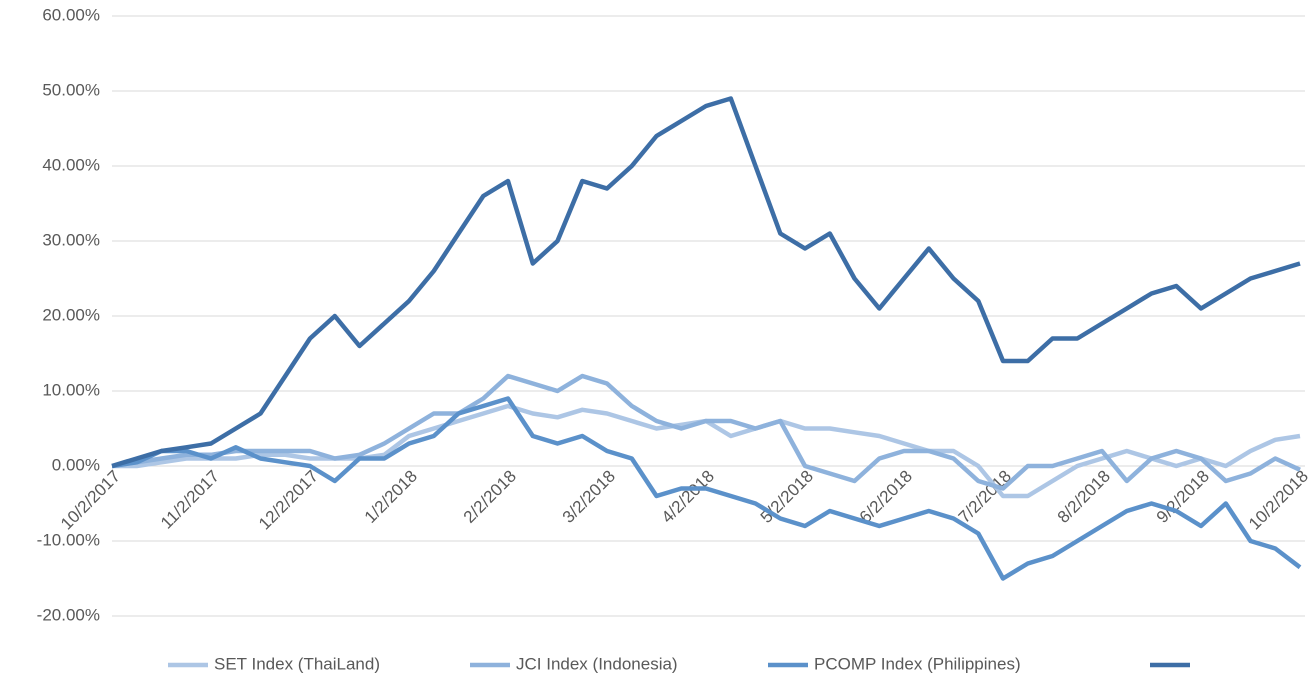  Describe the element at coordinates (71, 239) in the screenshot. I see `y-tick-label: 30.00%` at that location.